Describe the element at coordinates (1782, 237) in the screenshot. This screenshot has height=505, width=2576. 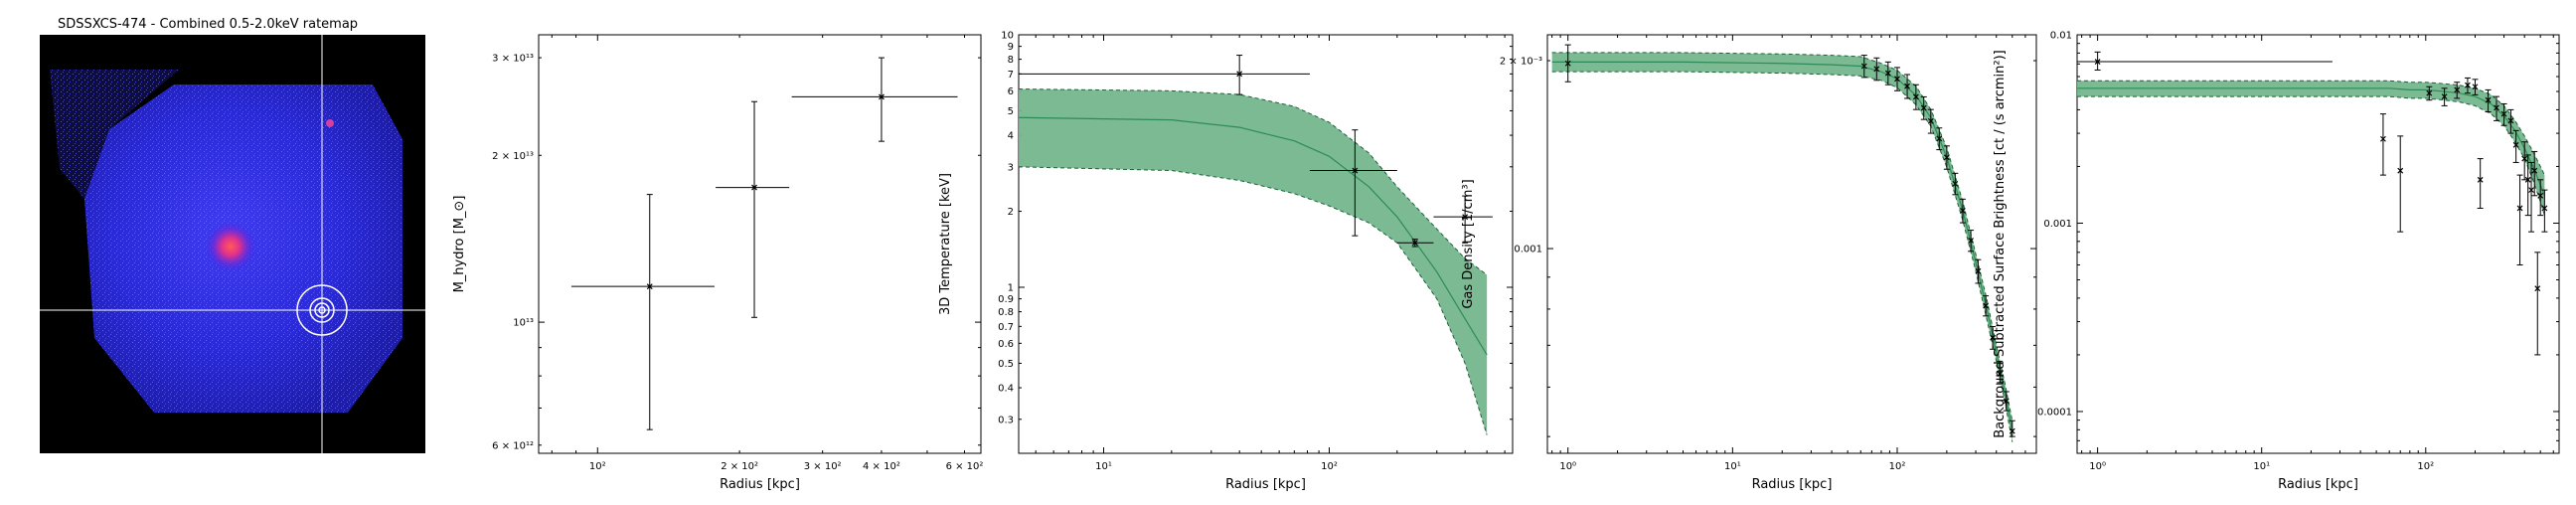
I see `model-upper-bound` at that location.